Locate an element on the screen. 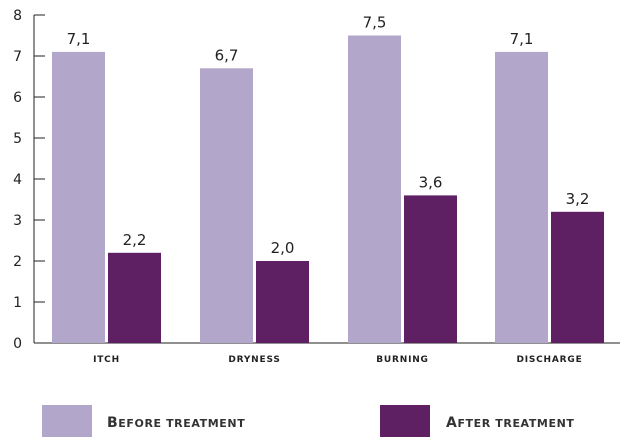 The image size is (630, 441). category-label-itch: ITCH is located at coordinates (106, 360).